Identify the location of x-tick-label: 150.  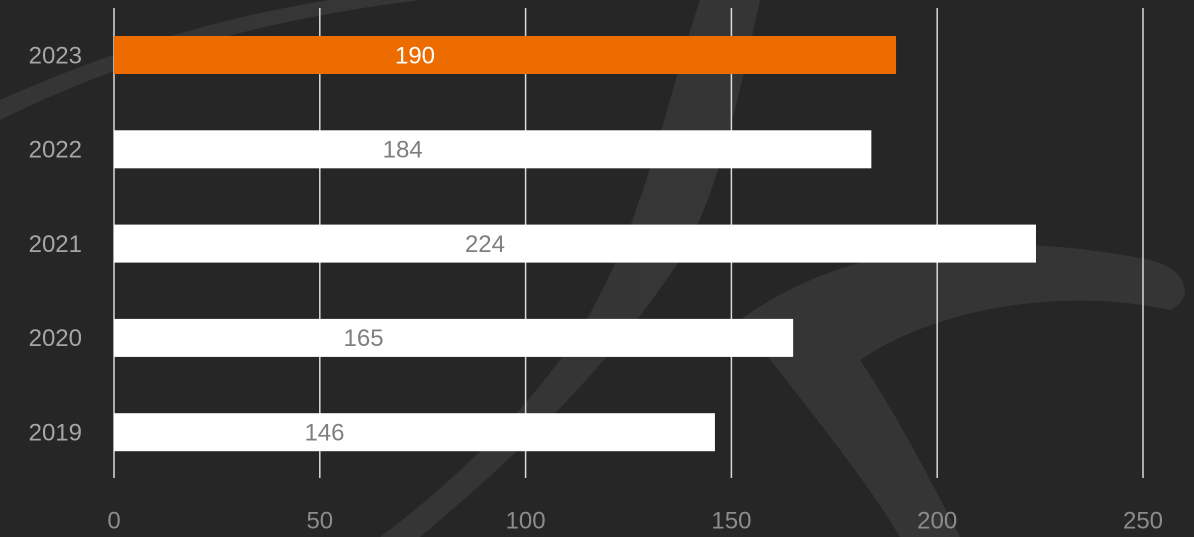
(731, 520).